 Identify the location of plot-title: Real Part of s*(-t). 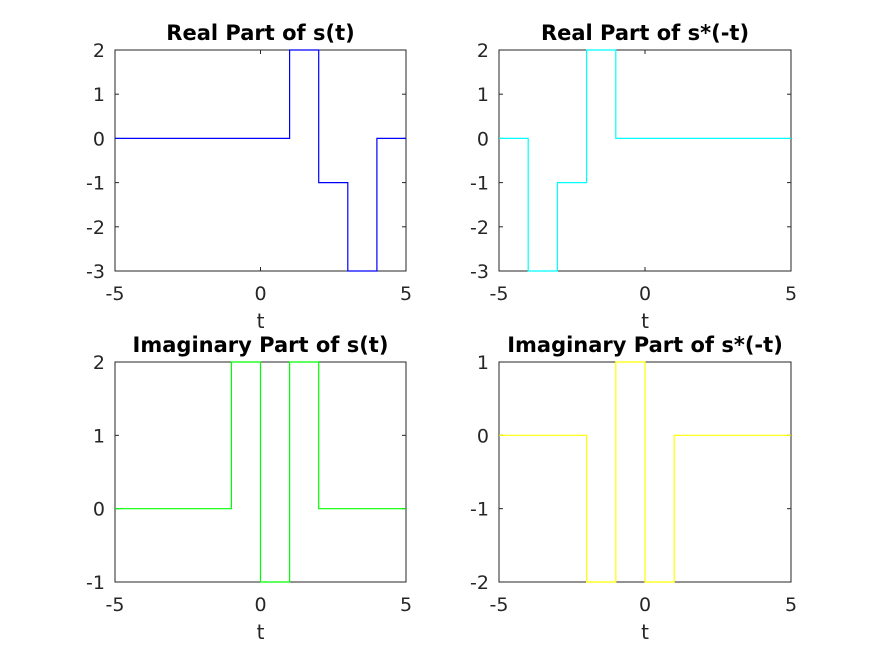
(645, 33).